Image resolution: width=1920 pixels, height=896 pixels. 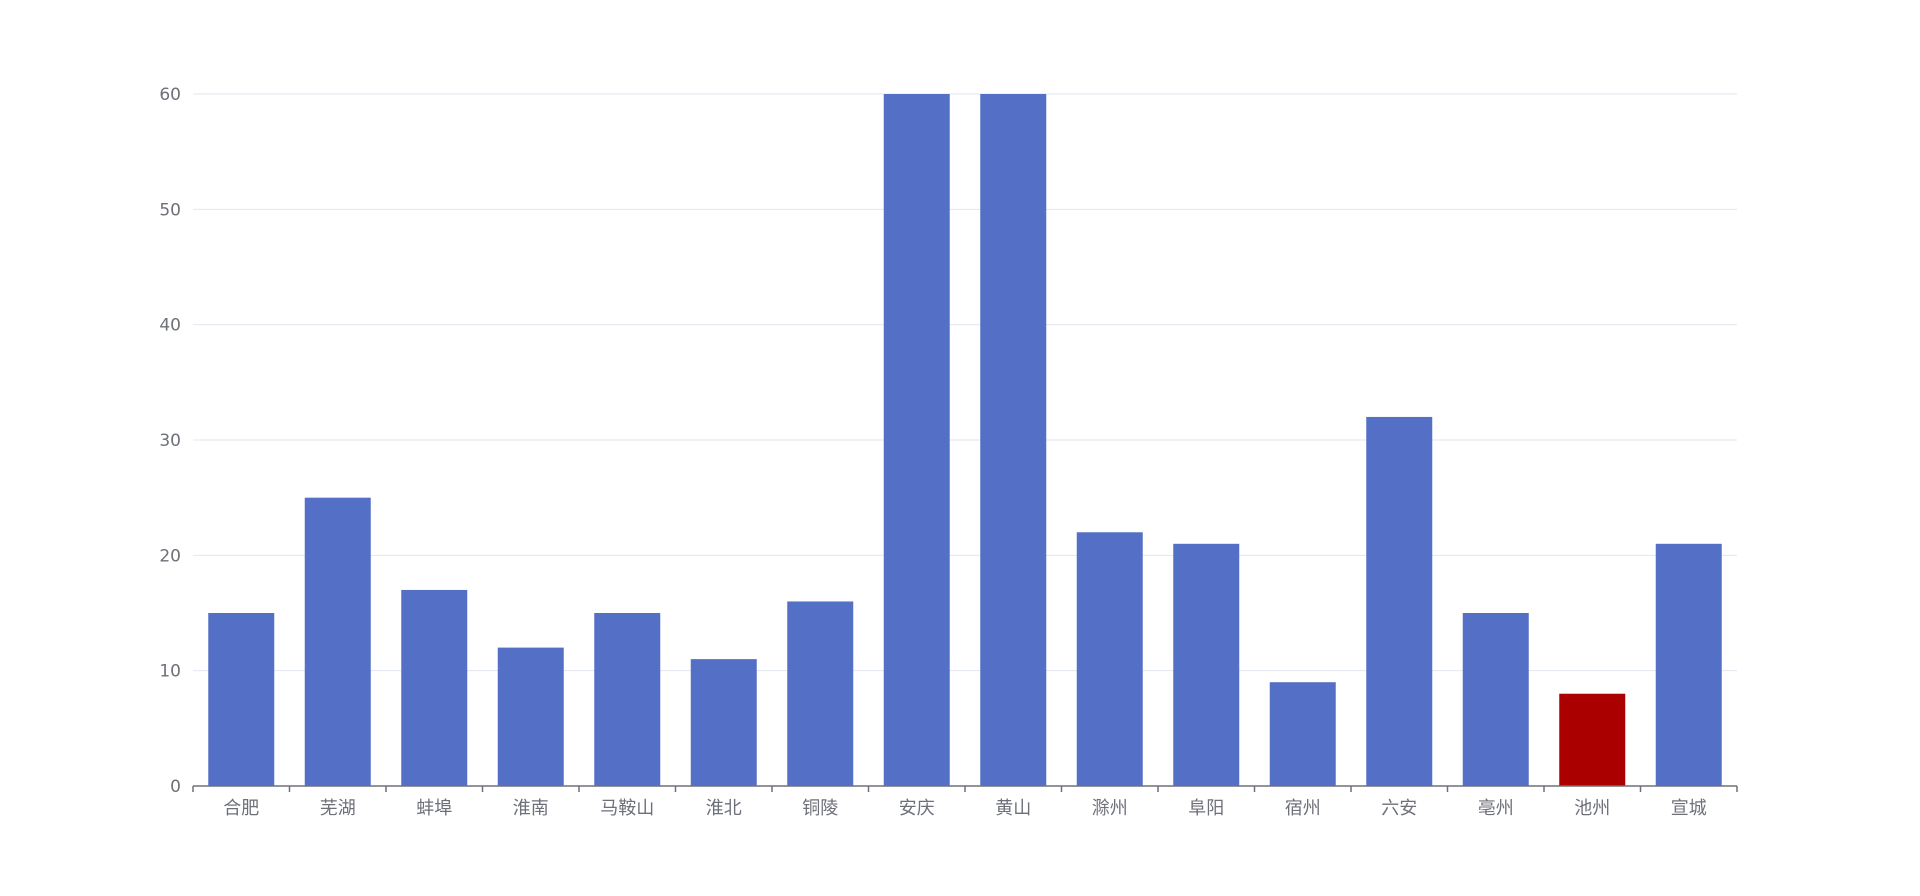 I want to click on x-tick-label: 淮南, so click(x=531, y=808).